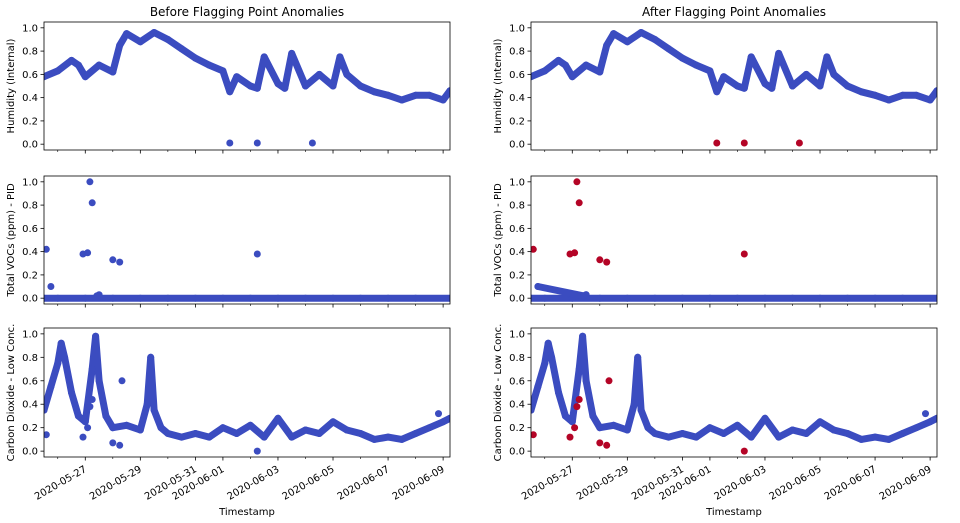  What do you see at coordinates (11, 393) in the screenshot?
I see `y-axis-label: Carbon Dioxide - Low Conc.` at bounding box center [11, 393].